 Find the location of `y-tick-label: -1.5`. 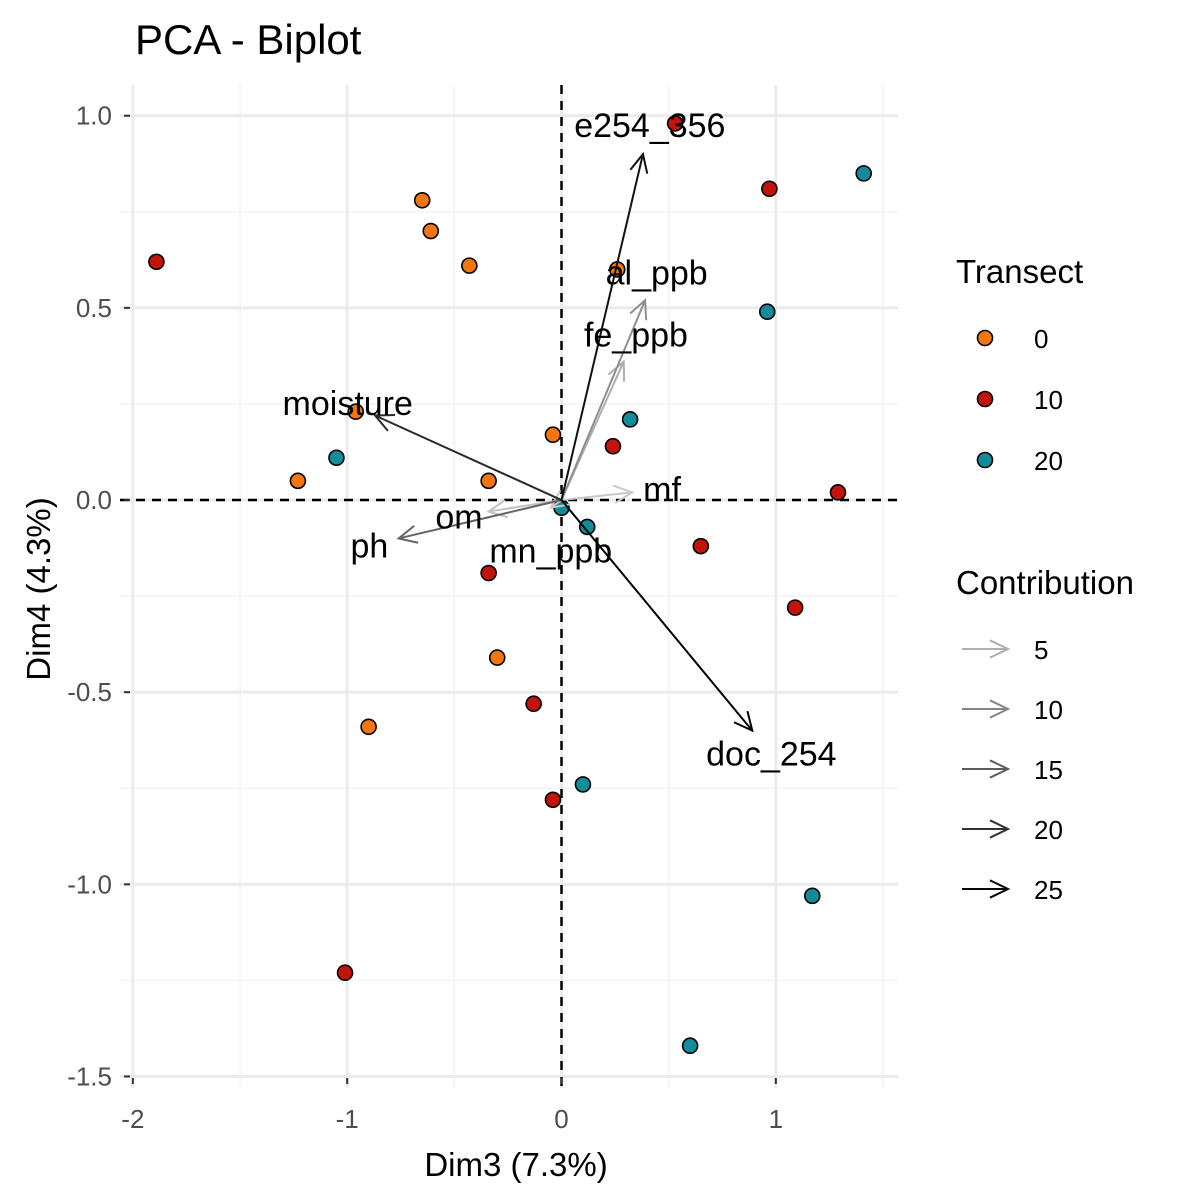

y-tick-label: -1.5 is located at coordinates (89, 1076).